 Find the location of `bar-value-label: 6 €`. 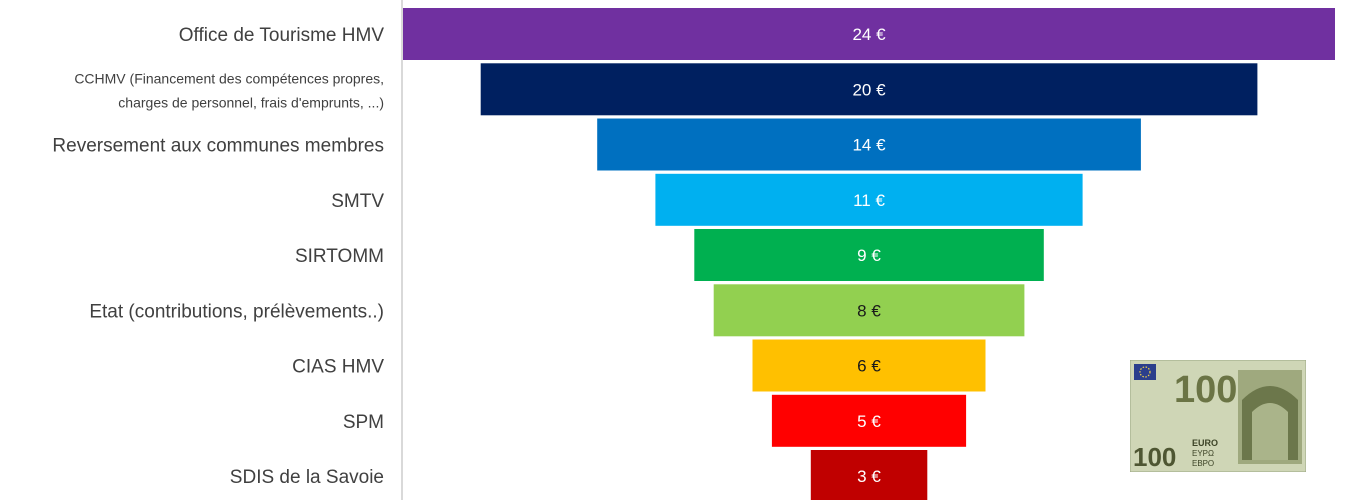

bar-value-label: 6 € is located at coordinates (869, 366).